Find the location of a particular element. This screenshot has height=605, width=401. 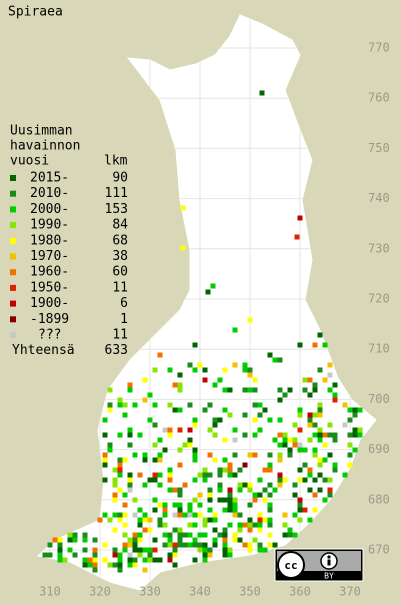

legend-count: 6 is located at coordinates (124, 303).